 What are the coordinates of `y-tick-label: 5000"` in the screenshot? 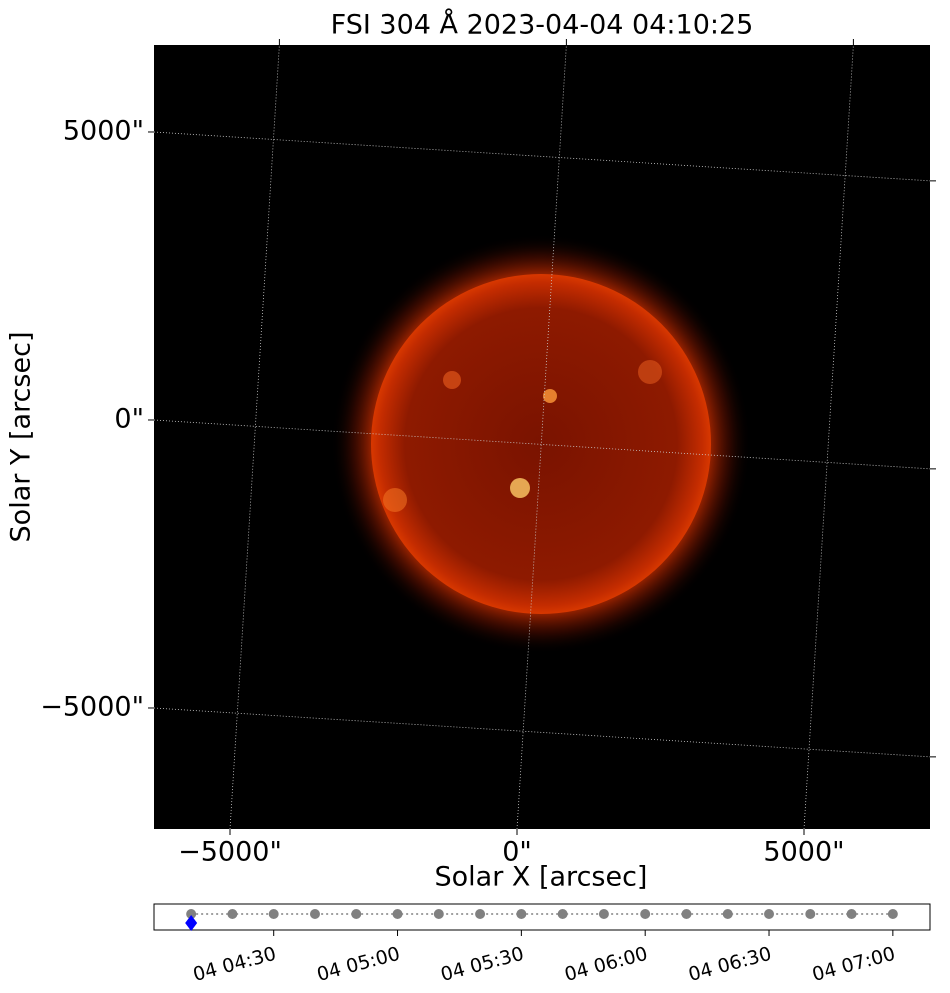 It's located at (103, 130).